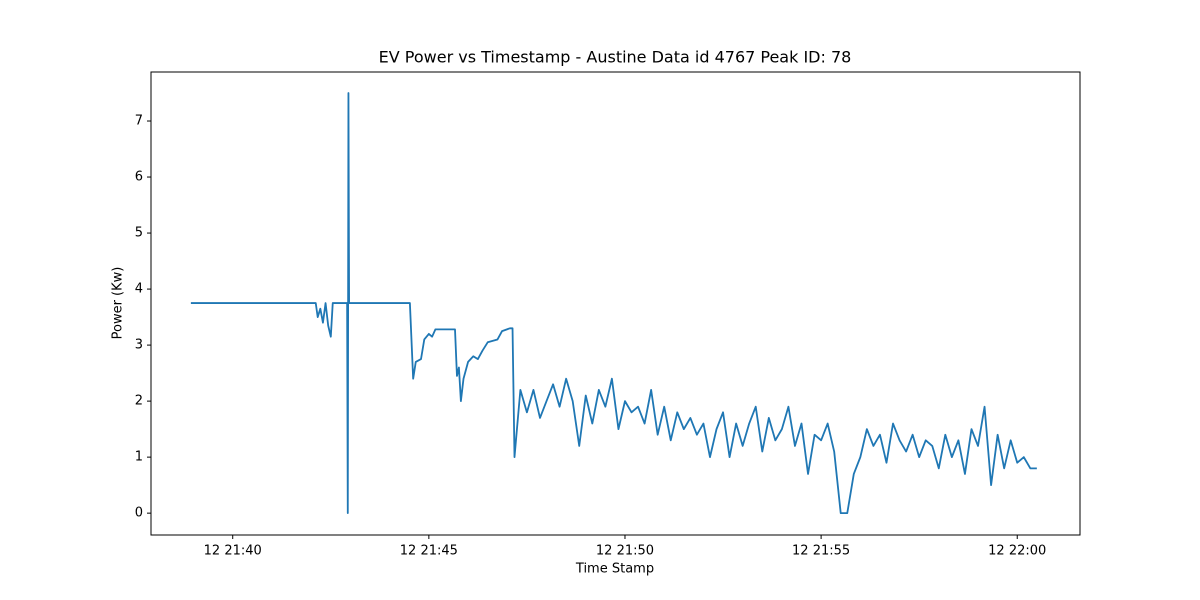  What do you see at coordinates (139, 457) in the screenshot?
I see `y-tick-label: 1` at bounding box center [139, 457].